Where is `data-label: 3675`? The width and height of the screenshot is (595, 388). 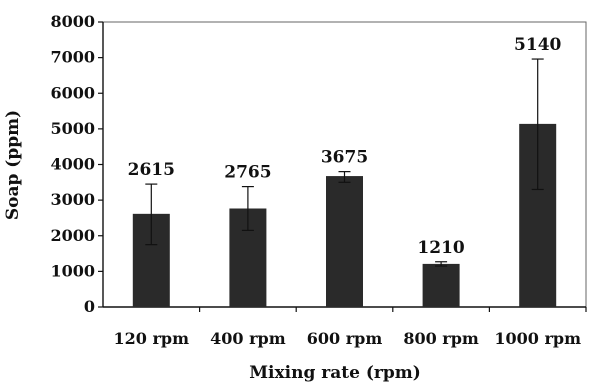
data-label: 3675 is located at coordinates (344, 158).